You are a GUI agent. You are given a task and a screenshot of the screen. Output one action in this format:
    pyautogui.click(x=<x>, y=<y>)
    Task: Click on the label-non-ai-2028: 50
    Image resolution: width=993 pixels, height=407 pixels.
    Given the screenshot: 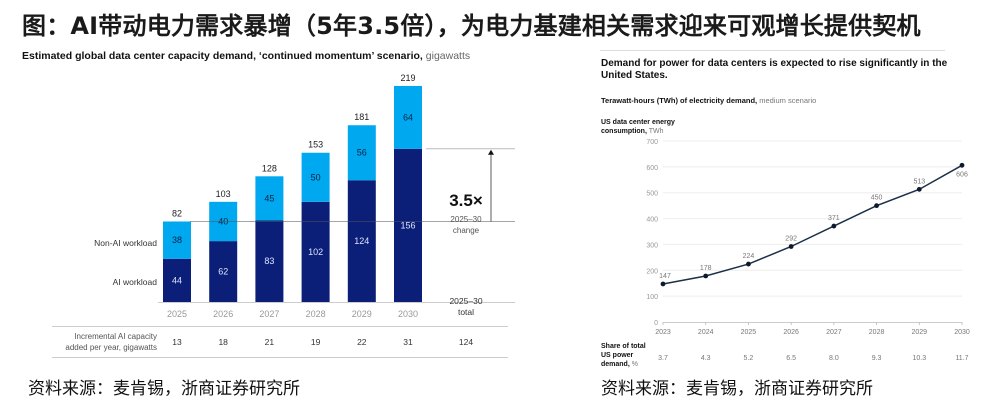 What is the action you would take?
    pyautogui.click(x=316, y=177)
    